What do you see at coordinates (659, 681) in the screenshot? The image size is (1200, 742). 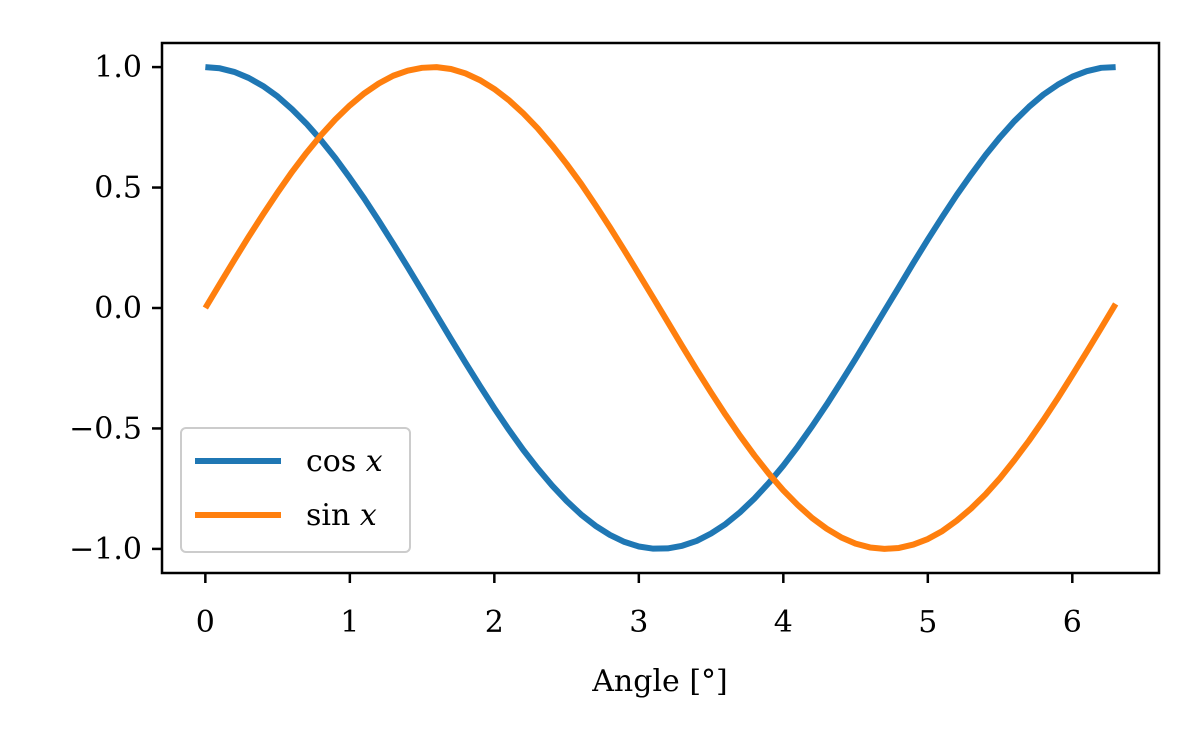 I see `x-axis-label: Angle [°]` at bounding box center [659, 681].